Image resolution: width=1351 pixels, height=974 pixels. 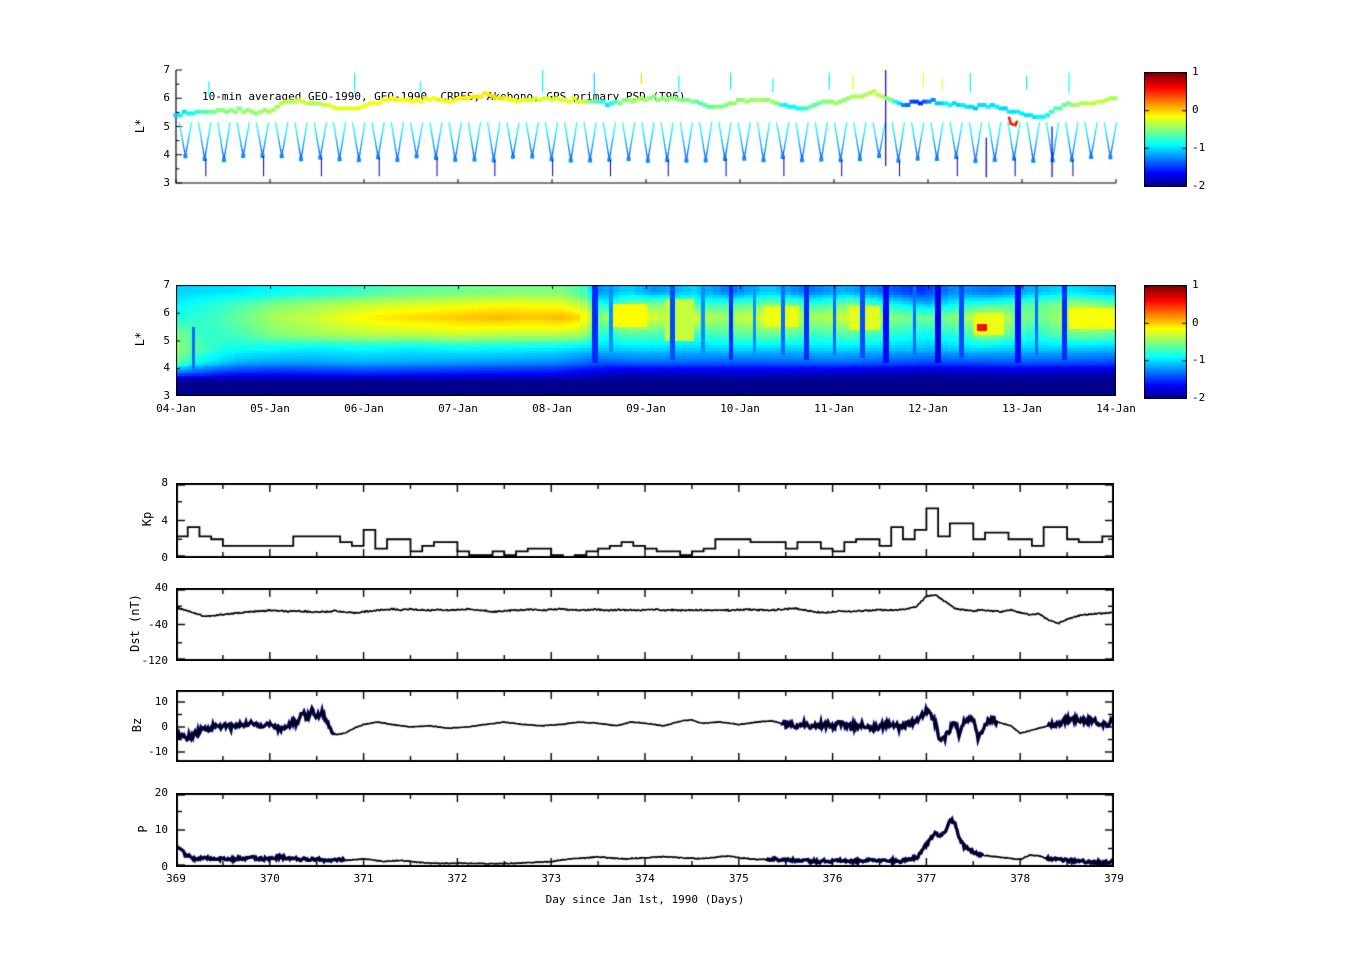 I want to click on psd-heatmap-ytick-label: 3, so click(x=166, y=395).